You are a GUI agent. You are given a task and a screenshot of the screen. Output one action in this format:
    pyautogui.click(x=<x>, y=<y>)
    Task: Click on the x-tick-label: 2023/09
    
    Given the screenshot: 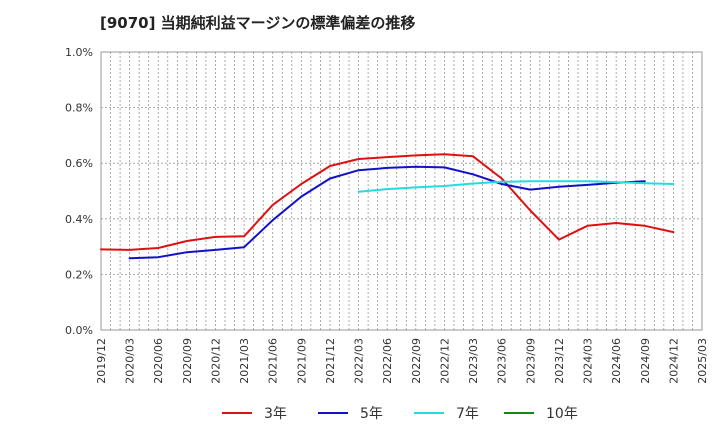 What is the action you would take?
    pyautogui.click(x=530, y=361)
    